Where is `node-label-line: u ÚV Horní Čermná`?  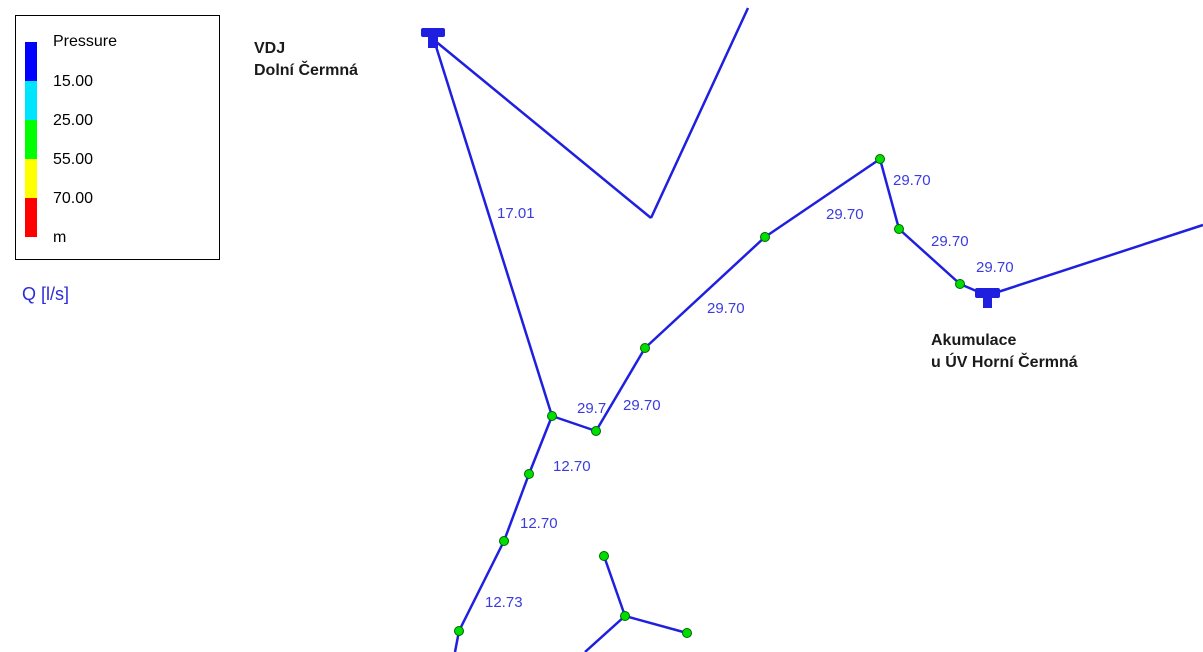
node-label-line: u ÚV Horní Čermná is located at coordinates (1004, 362).